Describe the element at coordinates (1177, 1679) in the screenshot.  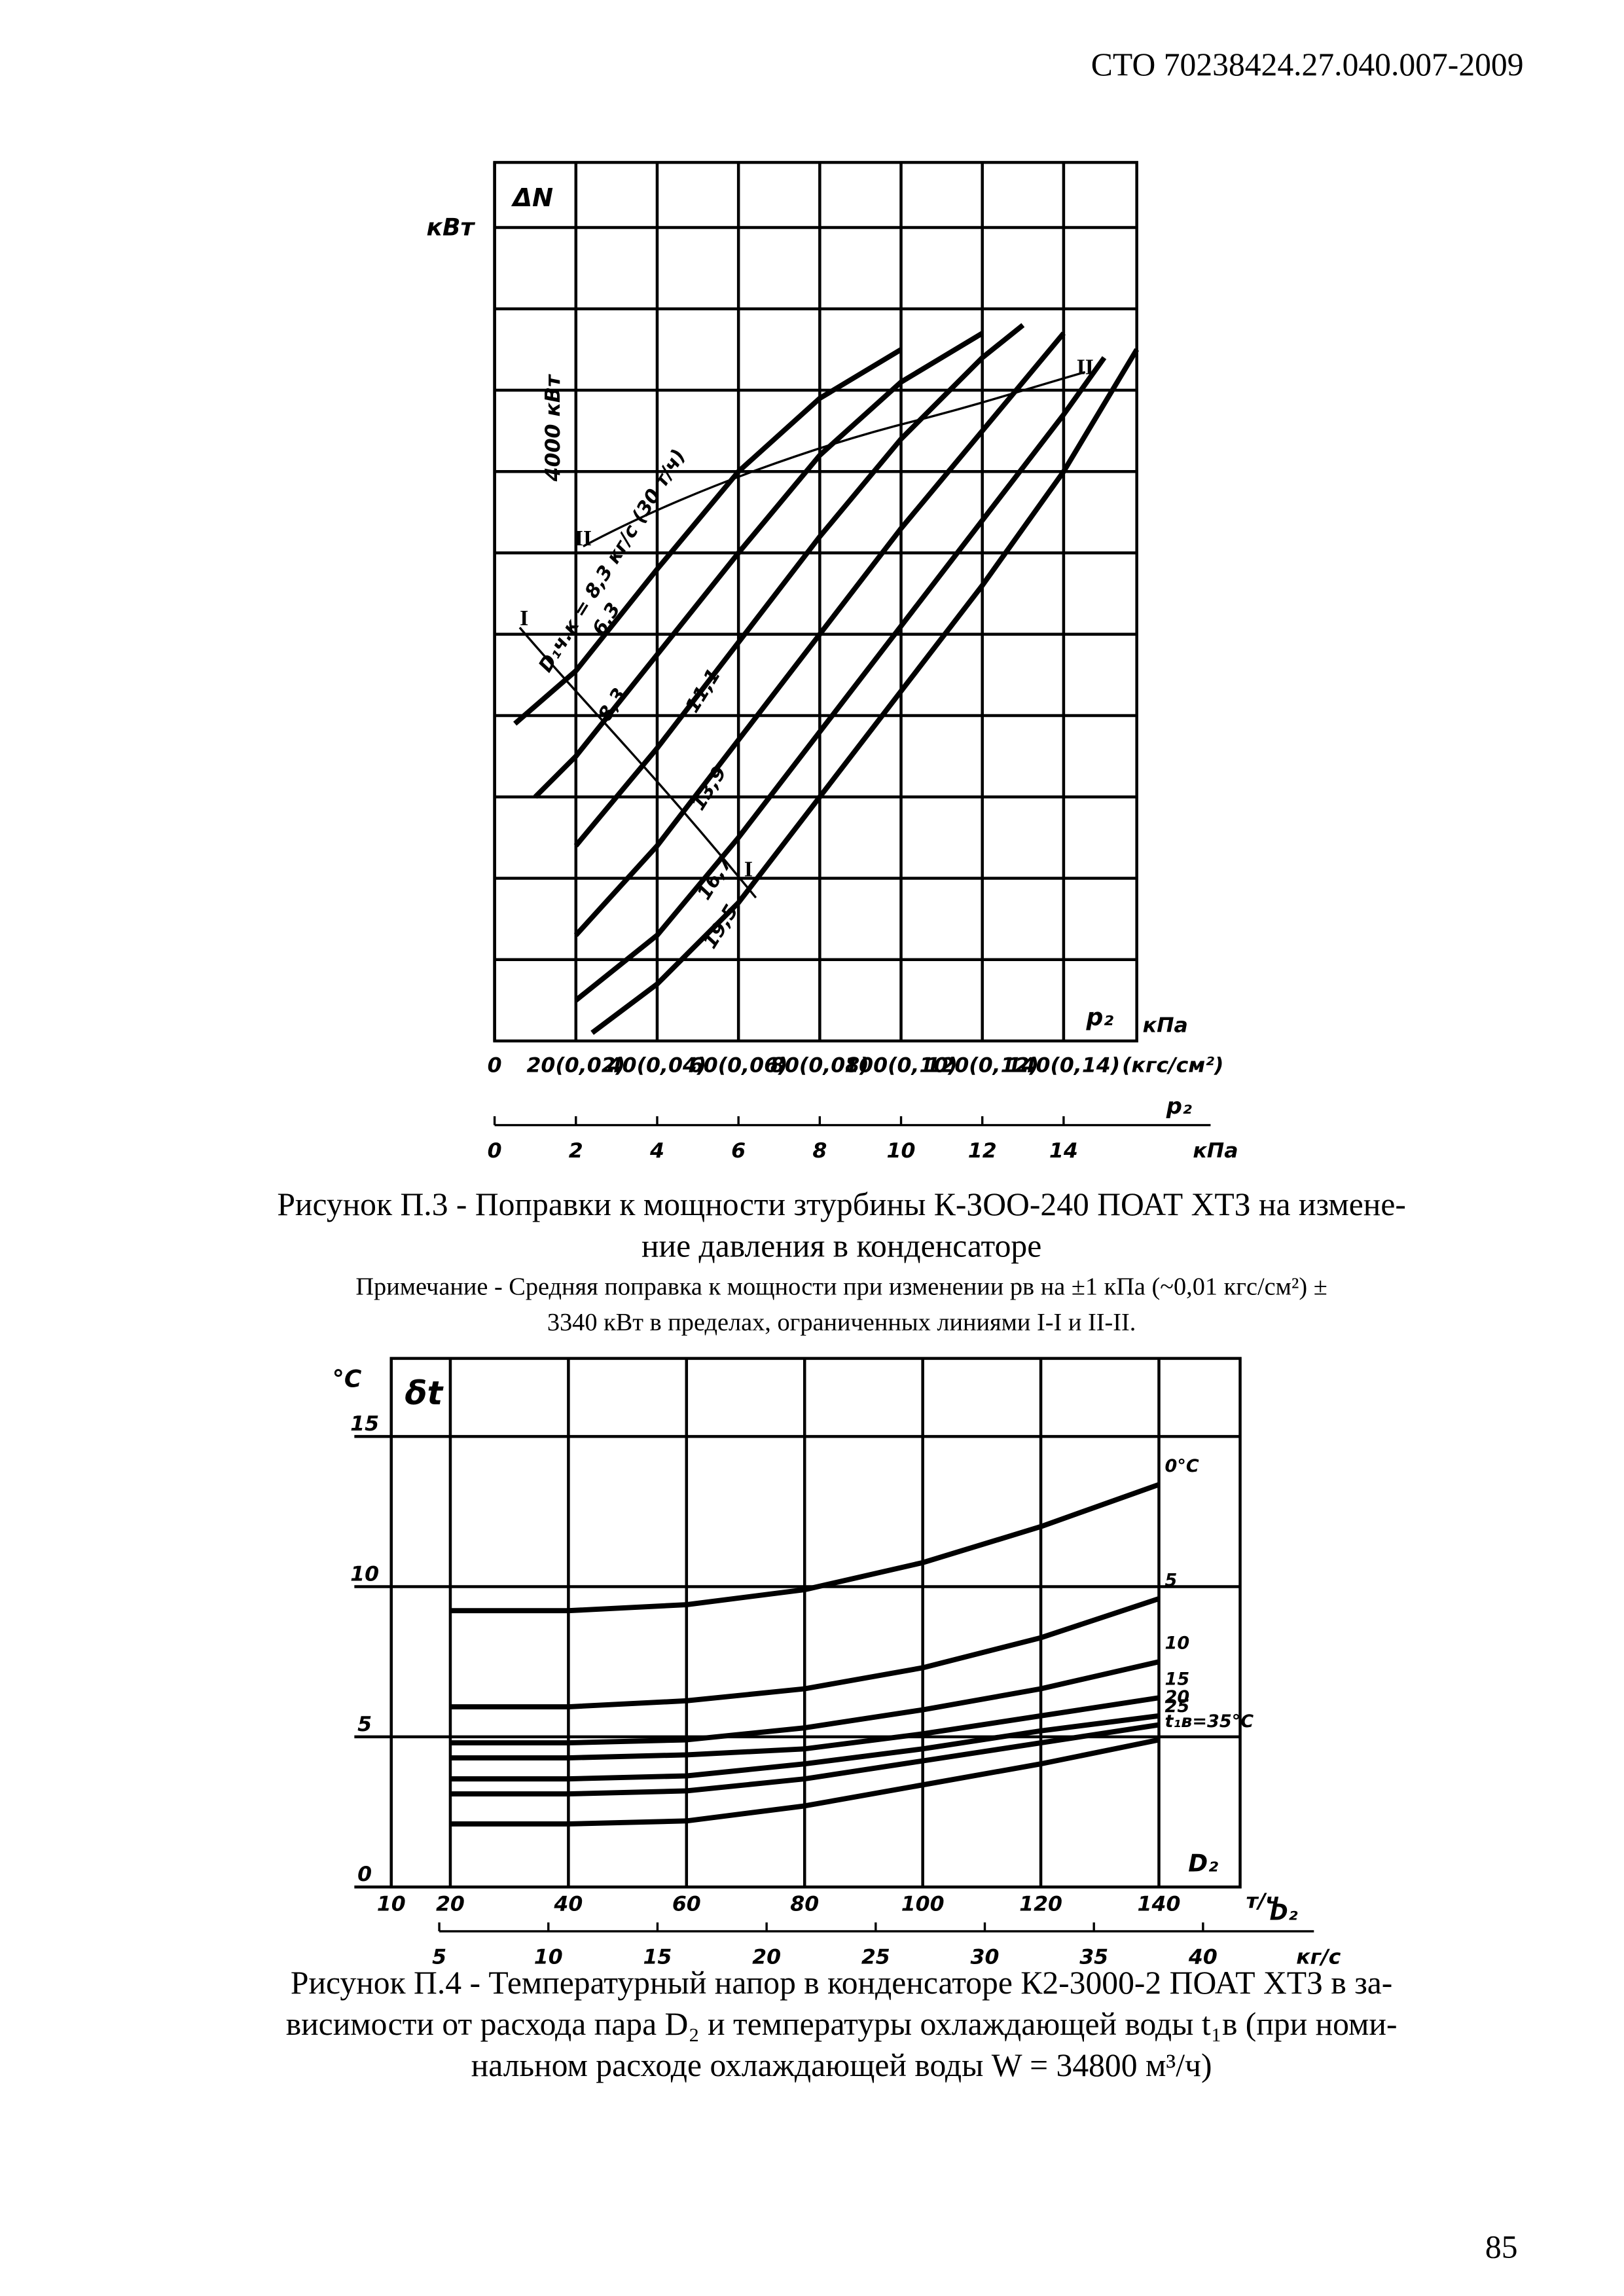
I see `curve-label: 15` at that location.